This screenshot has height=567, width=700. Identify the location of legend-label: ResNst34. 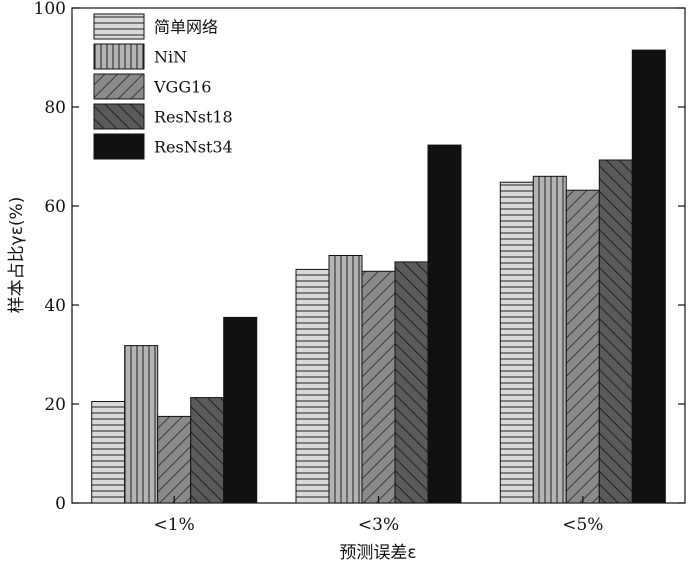
(193, 147).